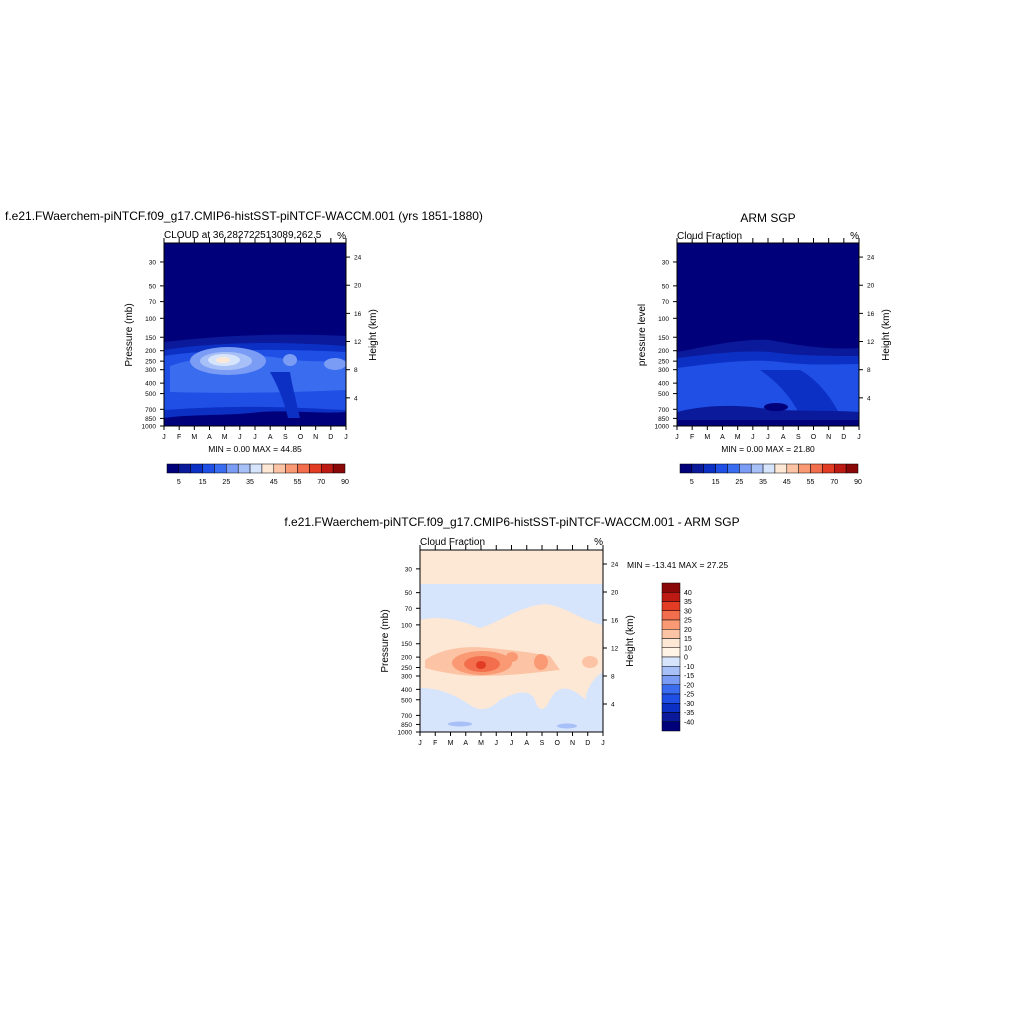  I want to click on panel-diff-stats: MIN = -13.41 MAX = 27.25, so click(677, 565).